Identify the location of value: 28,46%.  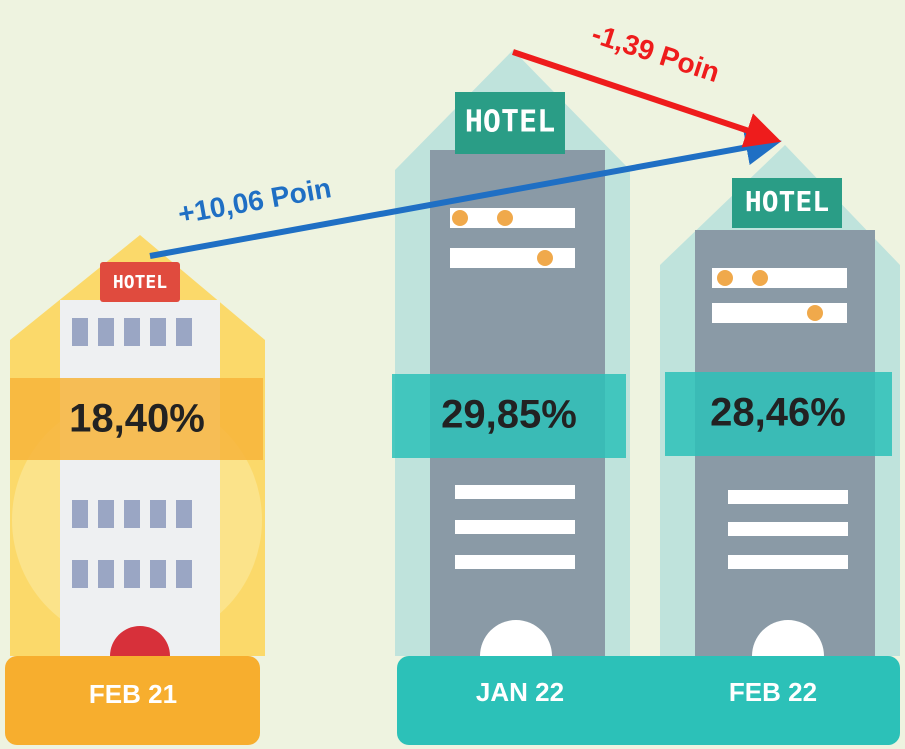
(778, 413).